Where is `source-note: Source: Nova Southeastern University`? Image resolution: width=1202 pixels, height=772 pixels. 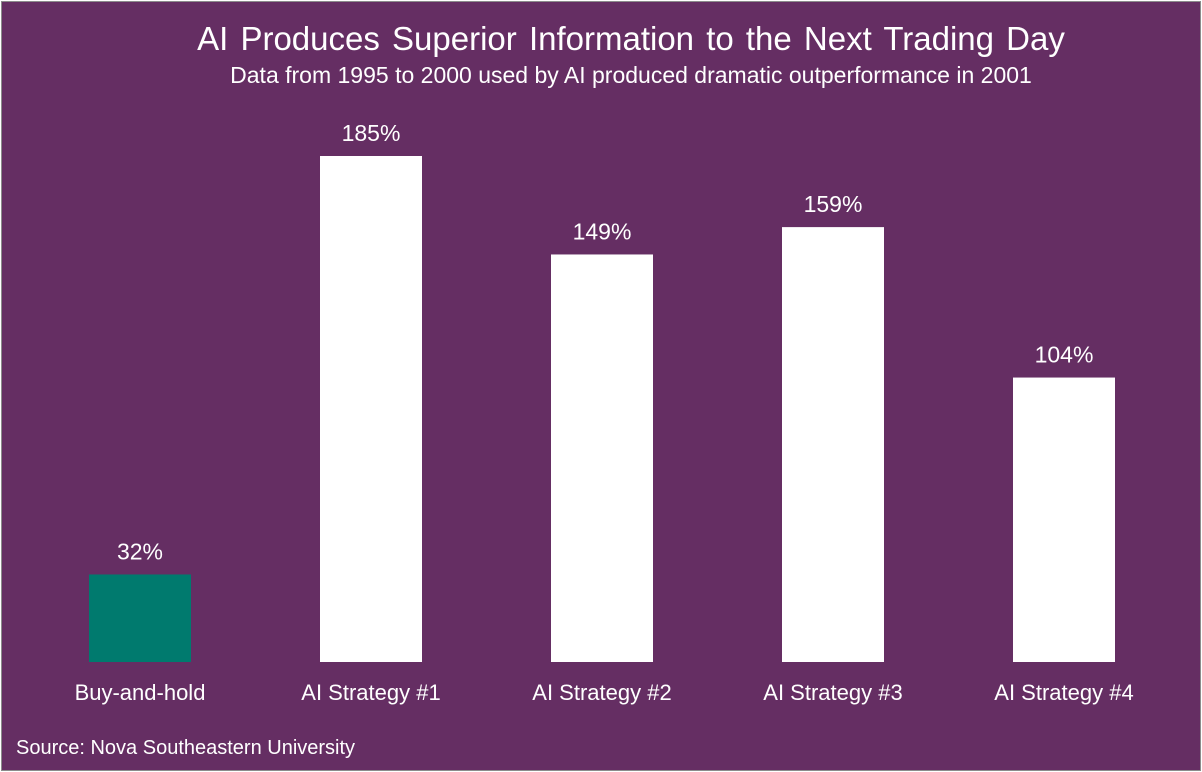 source-note: Source: Nova Southeastern University is located at coordinates (186, 748).